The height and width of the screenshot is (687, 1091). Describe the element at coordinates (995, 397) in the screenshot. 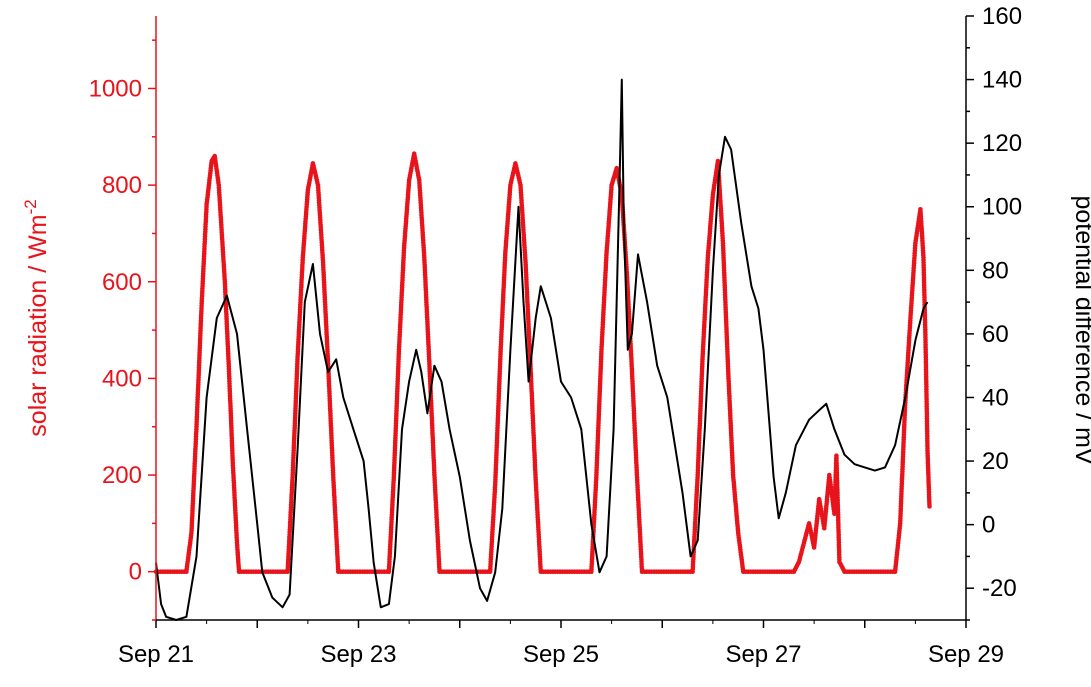

I see `right-y-tick-label: 40` at that location.